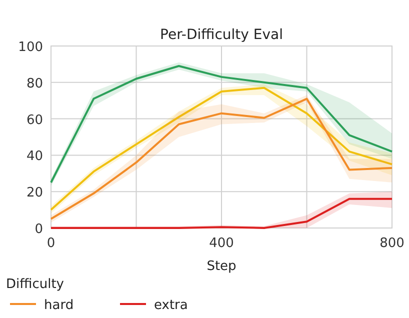  What do you see at coordinates (51, 243) in the screenshot?
I see `x-tick-label: 0` at bounding box center [51, 243].